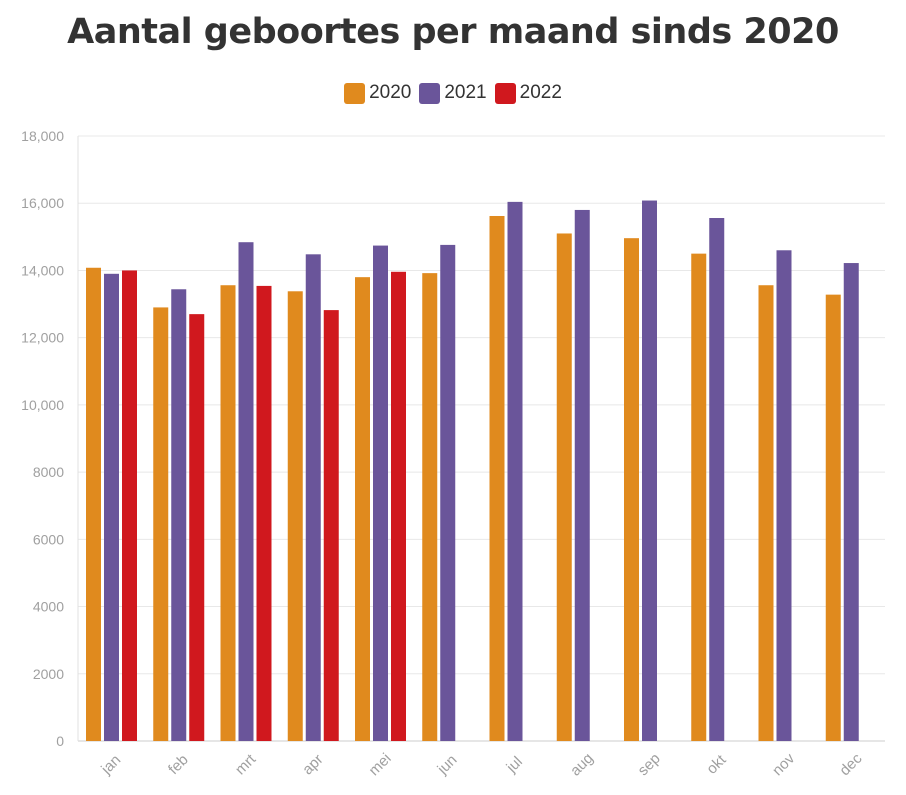  Describe the element at coordinates (93, 504) in the screenshot. I see `bar-2020-jan` at that location.